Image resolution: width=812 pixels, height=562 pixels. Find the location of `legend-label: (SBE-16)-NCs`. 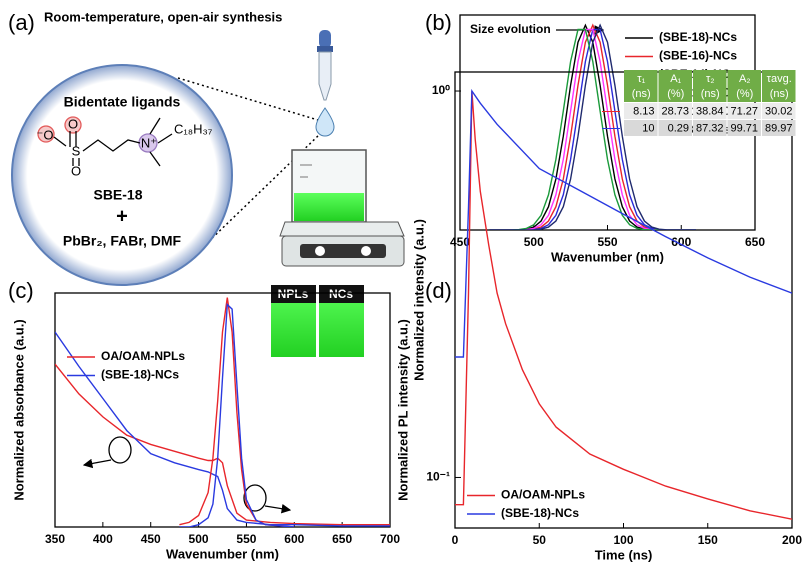

legend-label: (SBE-16)-NCs is located at coordinates (698, 56).